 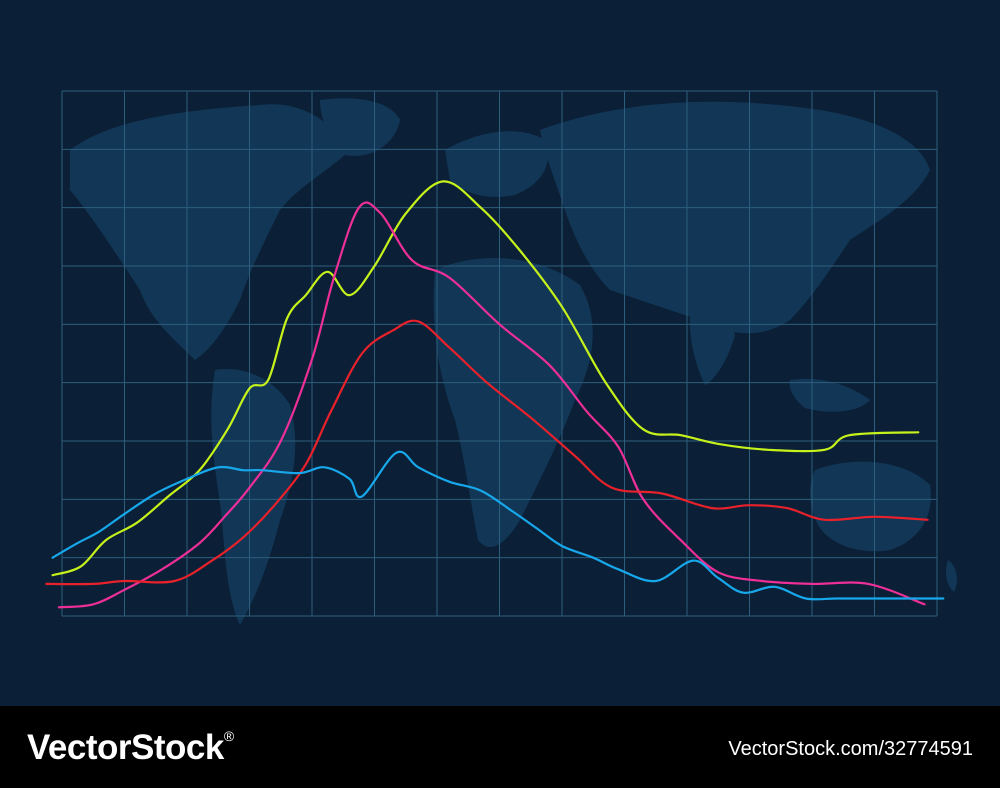 What do you see at coordinates (850, 749) in the screenshot?
I see `image-id-text: VectorStock.com/32774591` at bounding box center [850, 749].